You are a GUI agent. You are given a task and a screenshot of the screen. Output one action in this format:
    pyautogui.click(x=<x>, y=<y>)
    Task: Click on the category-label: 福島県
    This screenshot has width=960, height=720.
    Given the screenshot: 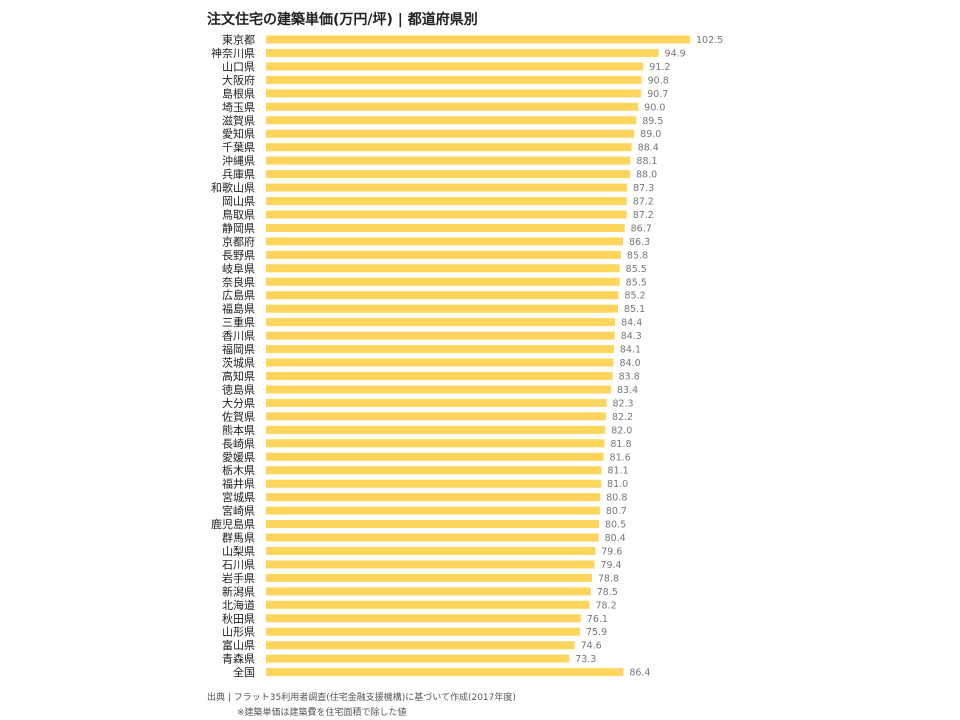 What is the action you would take?
    pyautogui.click(x=238, y=309)
    